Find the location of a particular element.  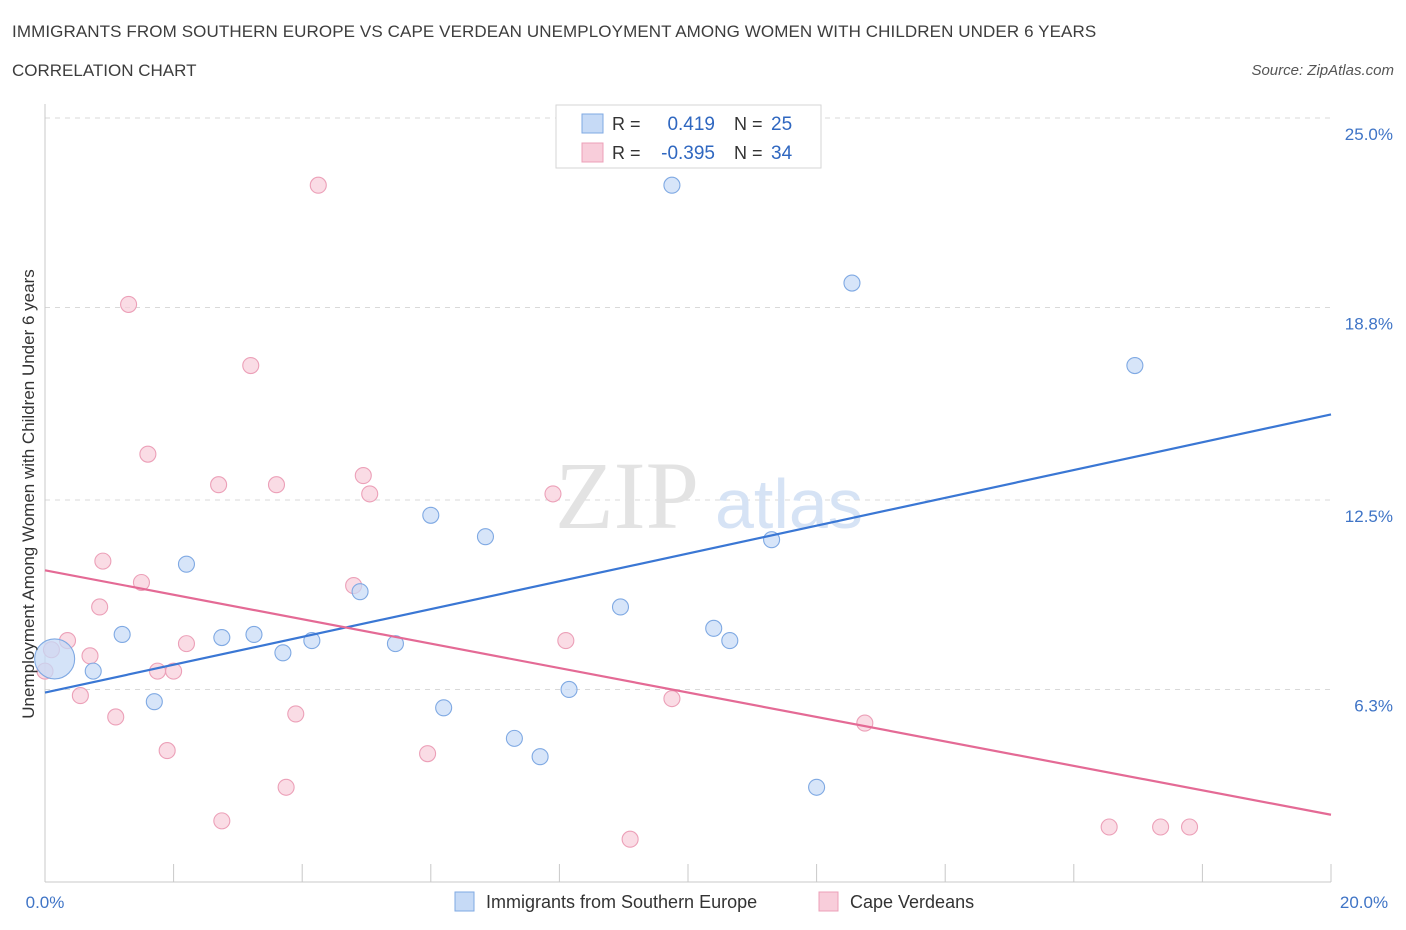

legend-n-label-pink: N = is located at coordinates (748, 153).